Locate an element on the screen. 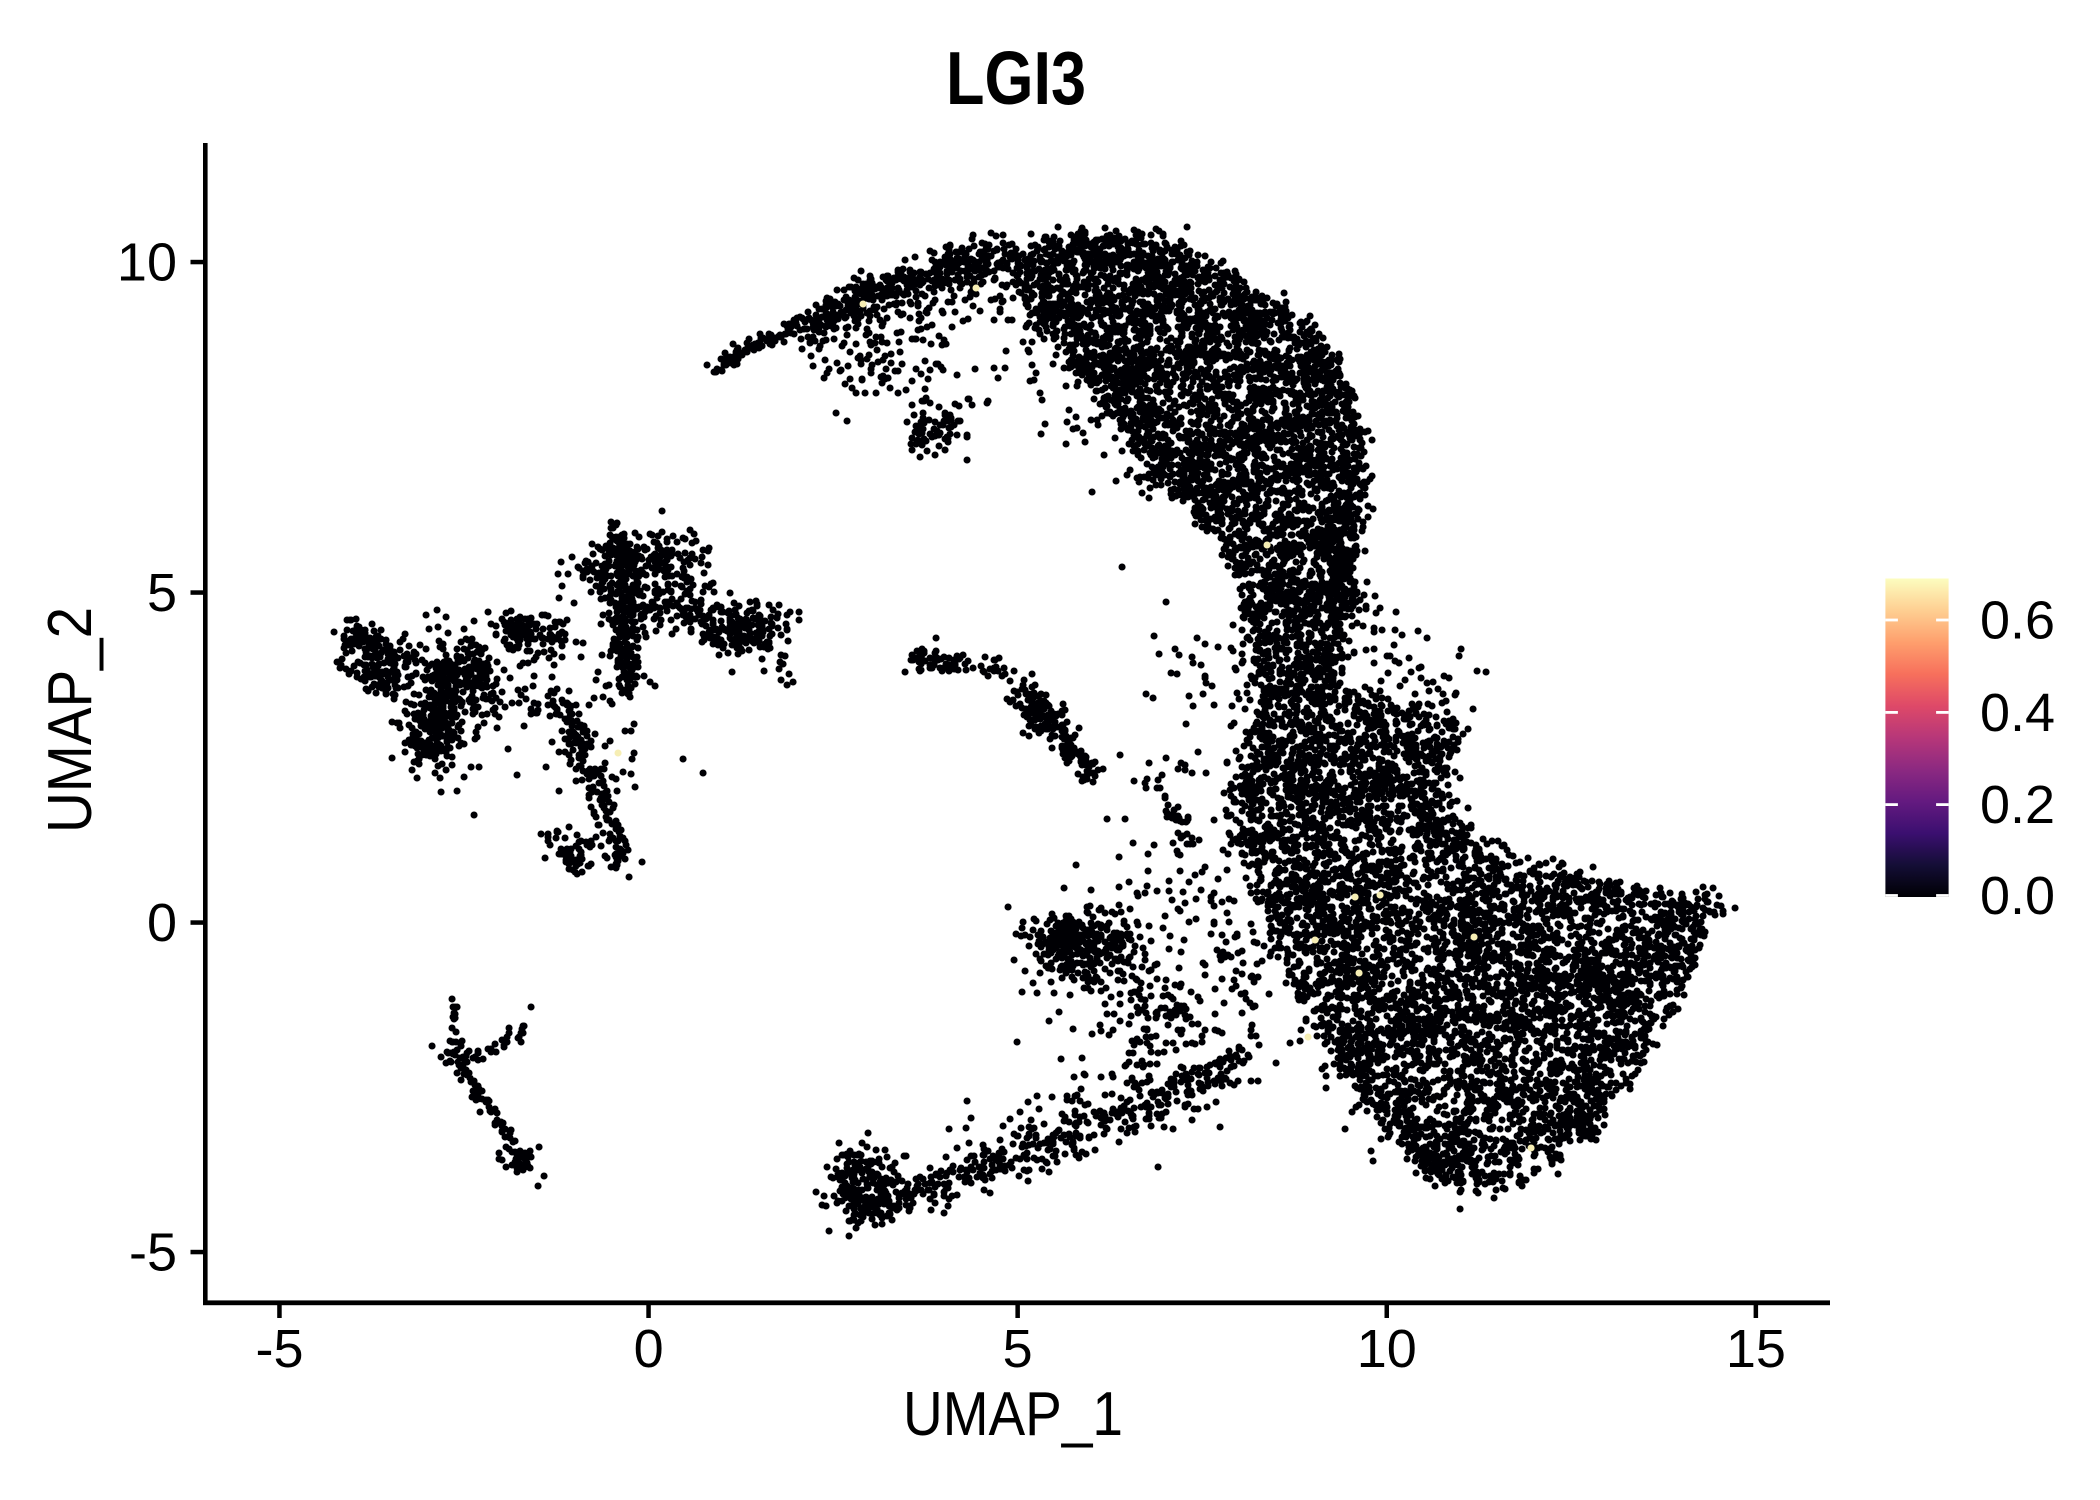 This screenshot has width=2100, height=1500. svg-text: LGI3 is located at coordinates (1016, 78).